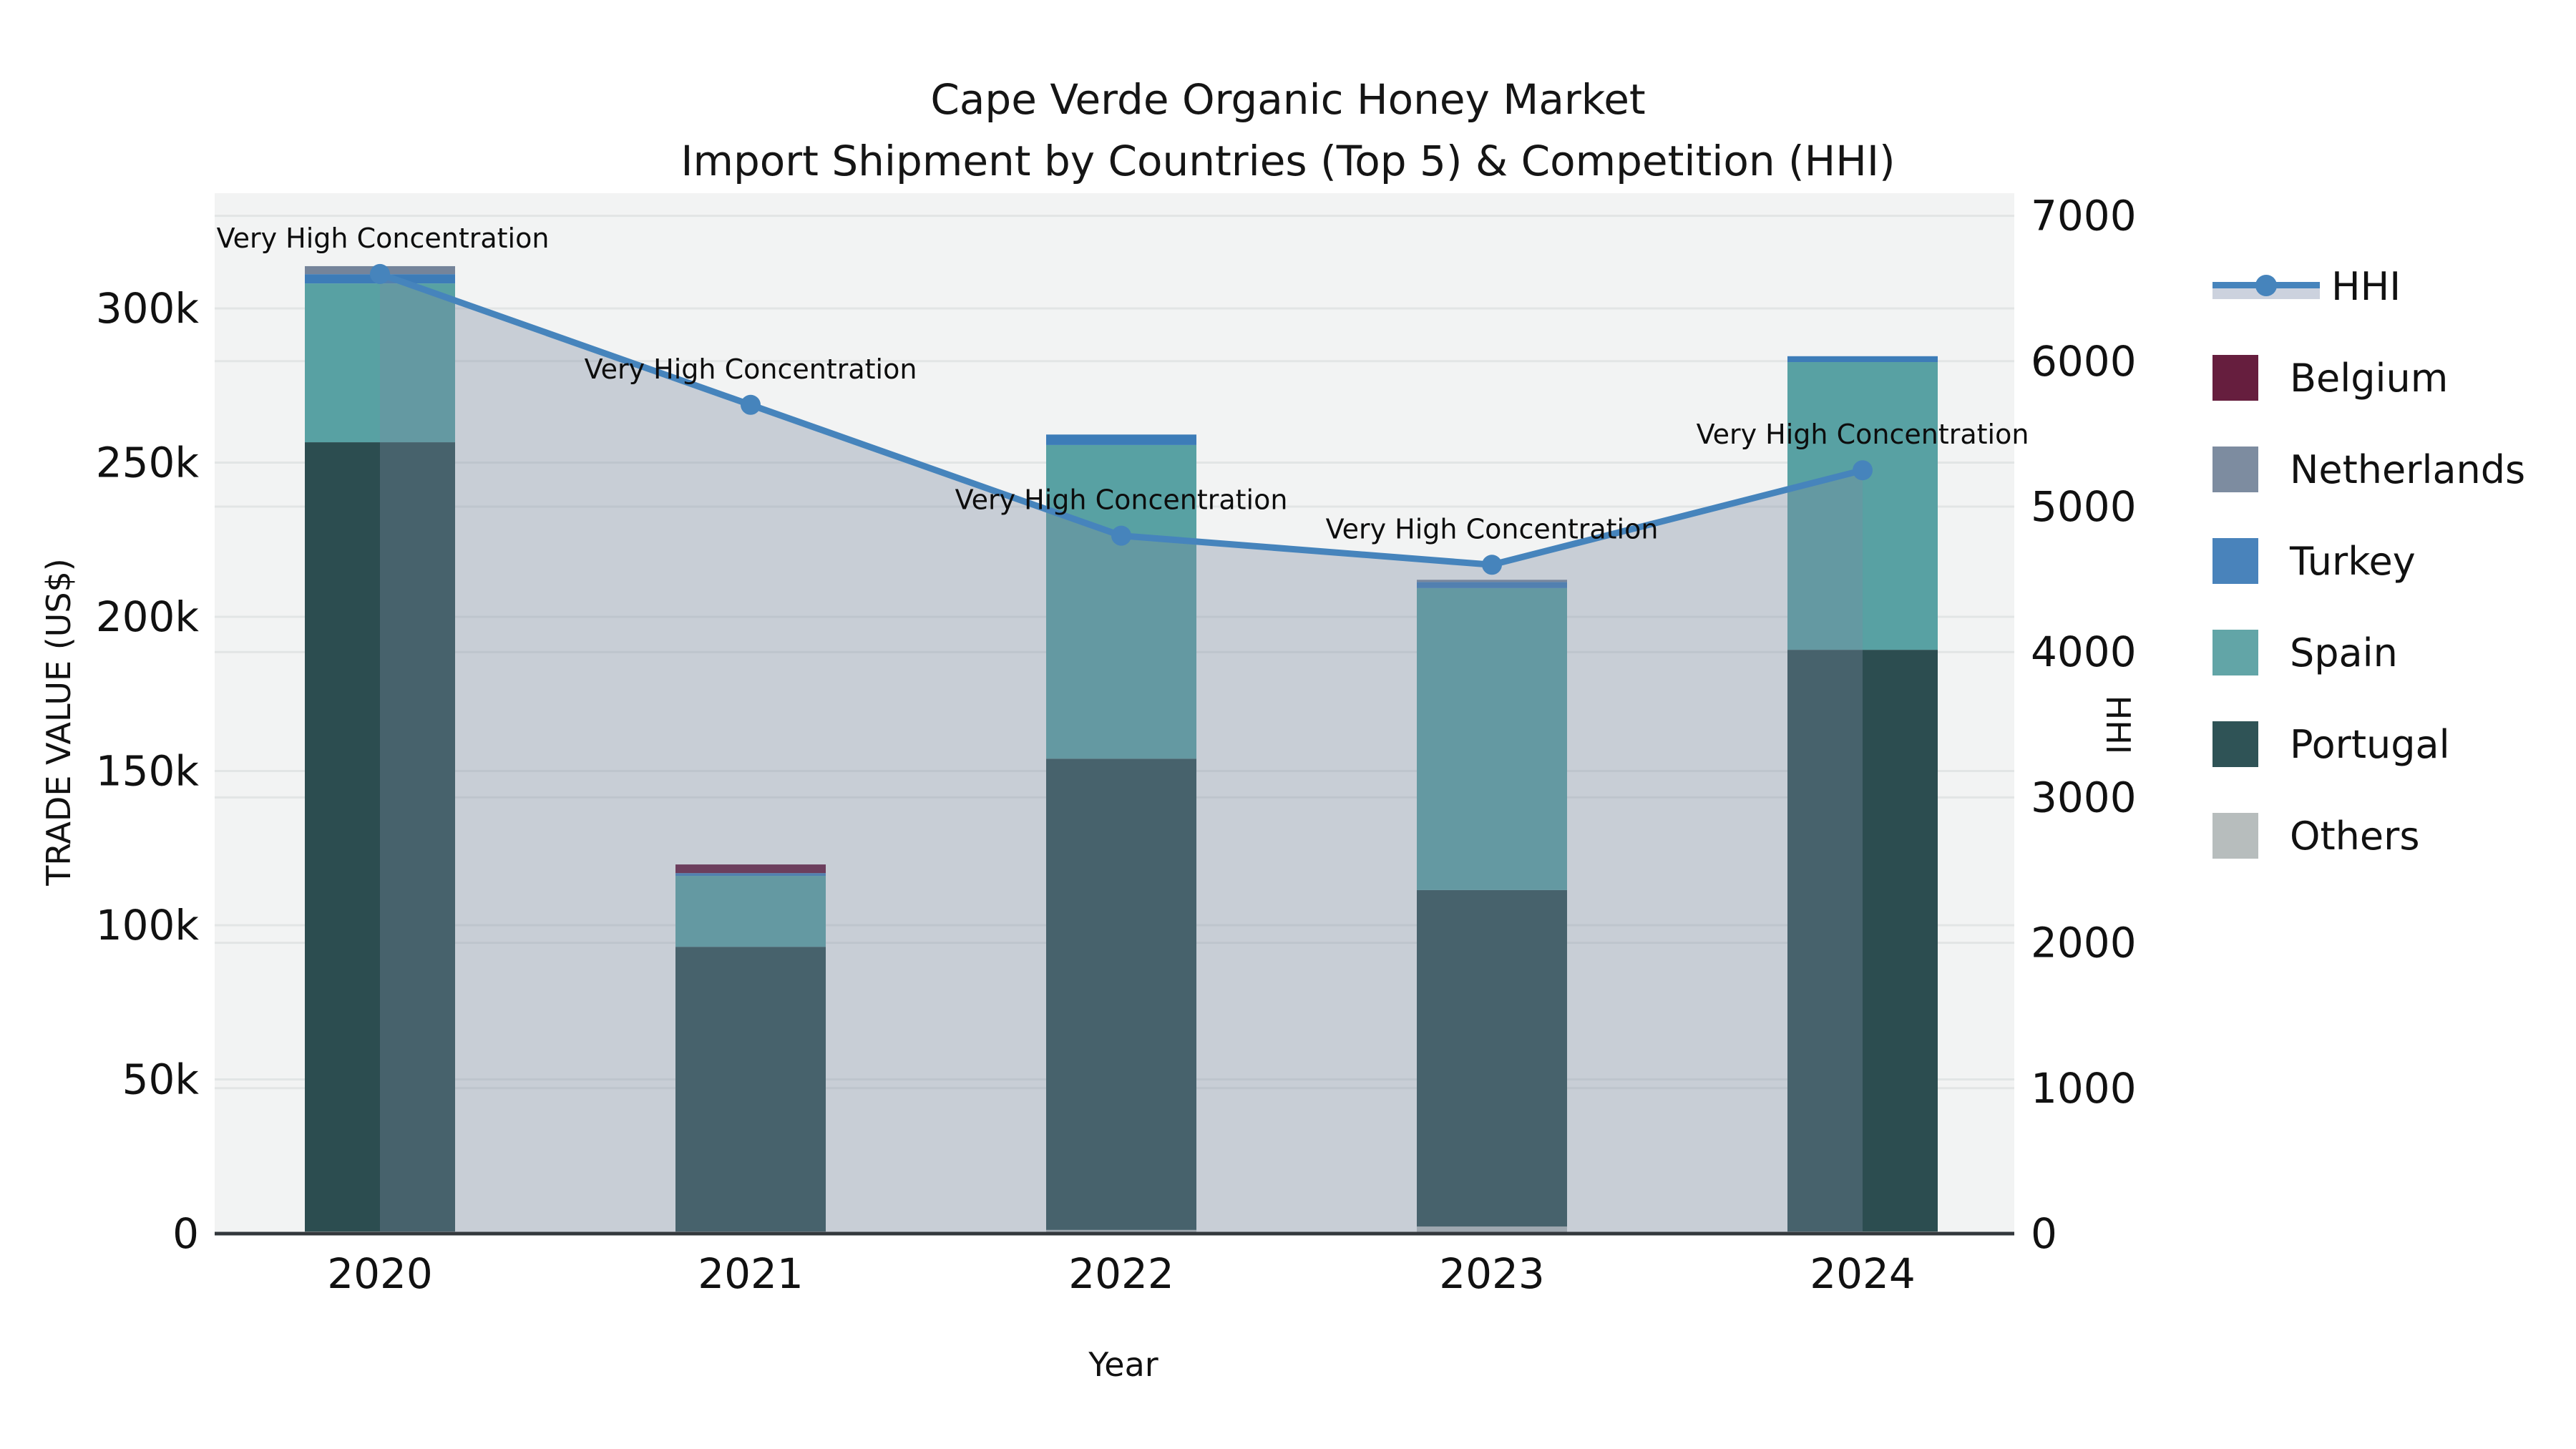 The image size is (2576, 1449). What do you see at coordinates (2084, 1088) in the screenshot?
I see `y-right-tick-1000: 1000` at bounding box center [2084, 1088].